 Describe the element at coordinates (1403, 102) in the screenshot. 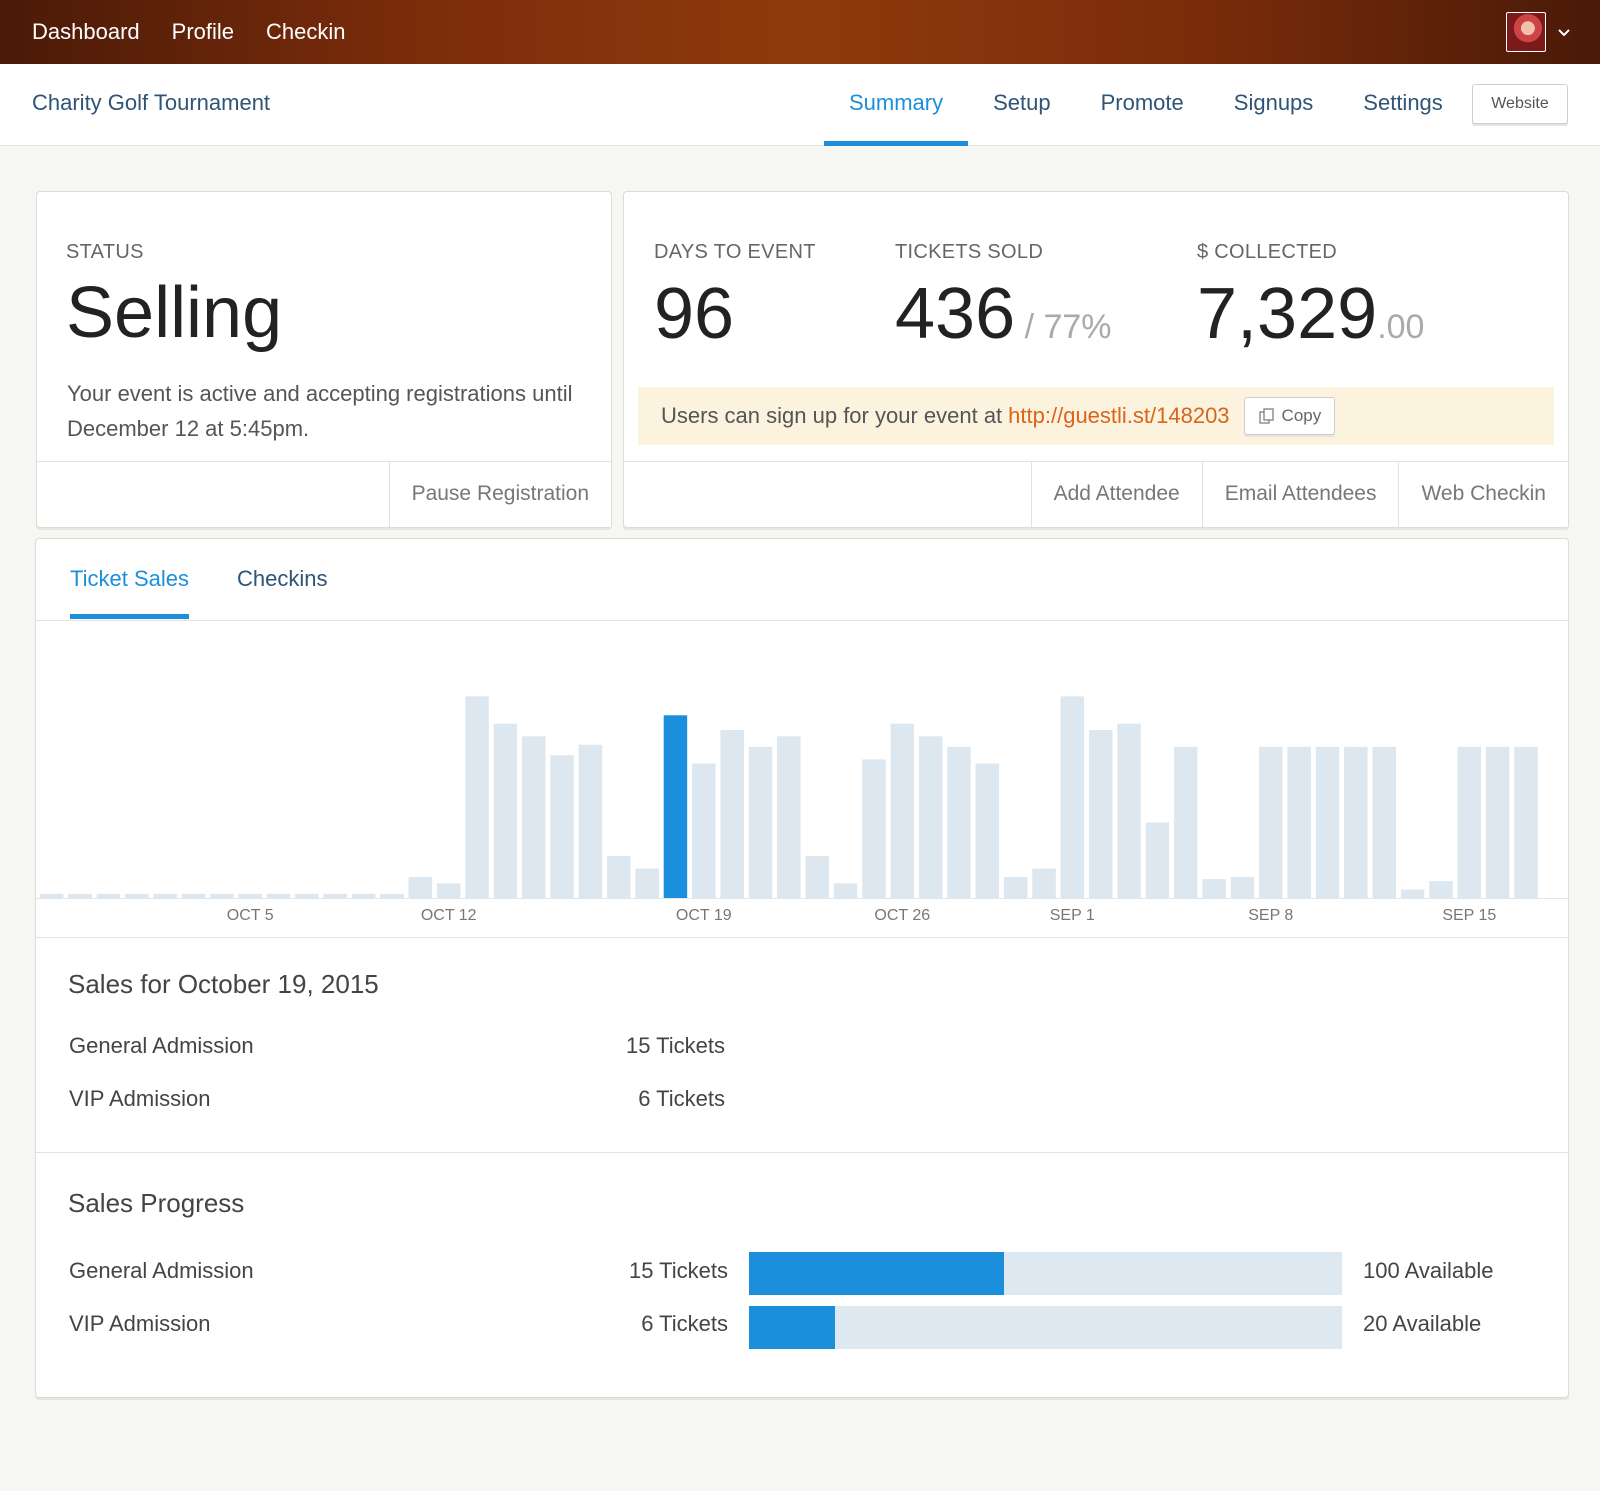

I see `tab-settings: Settings` at that location.